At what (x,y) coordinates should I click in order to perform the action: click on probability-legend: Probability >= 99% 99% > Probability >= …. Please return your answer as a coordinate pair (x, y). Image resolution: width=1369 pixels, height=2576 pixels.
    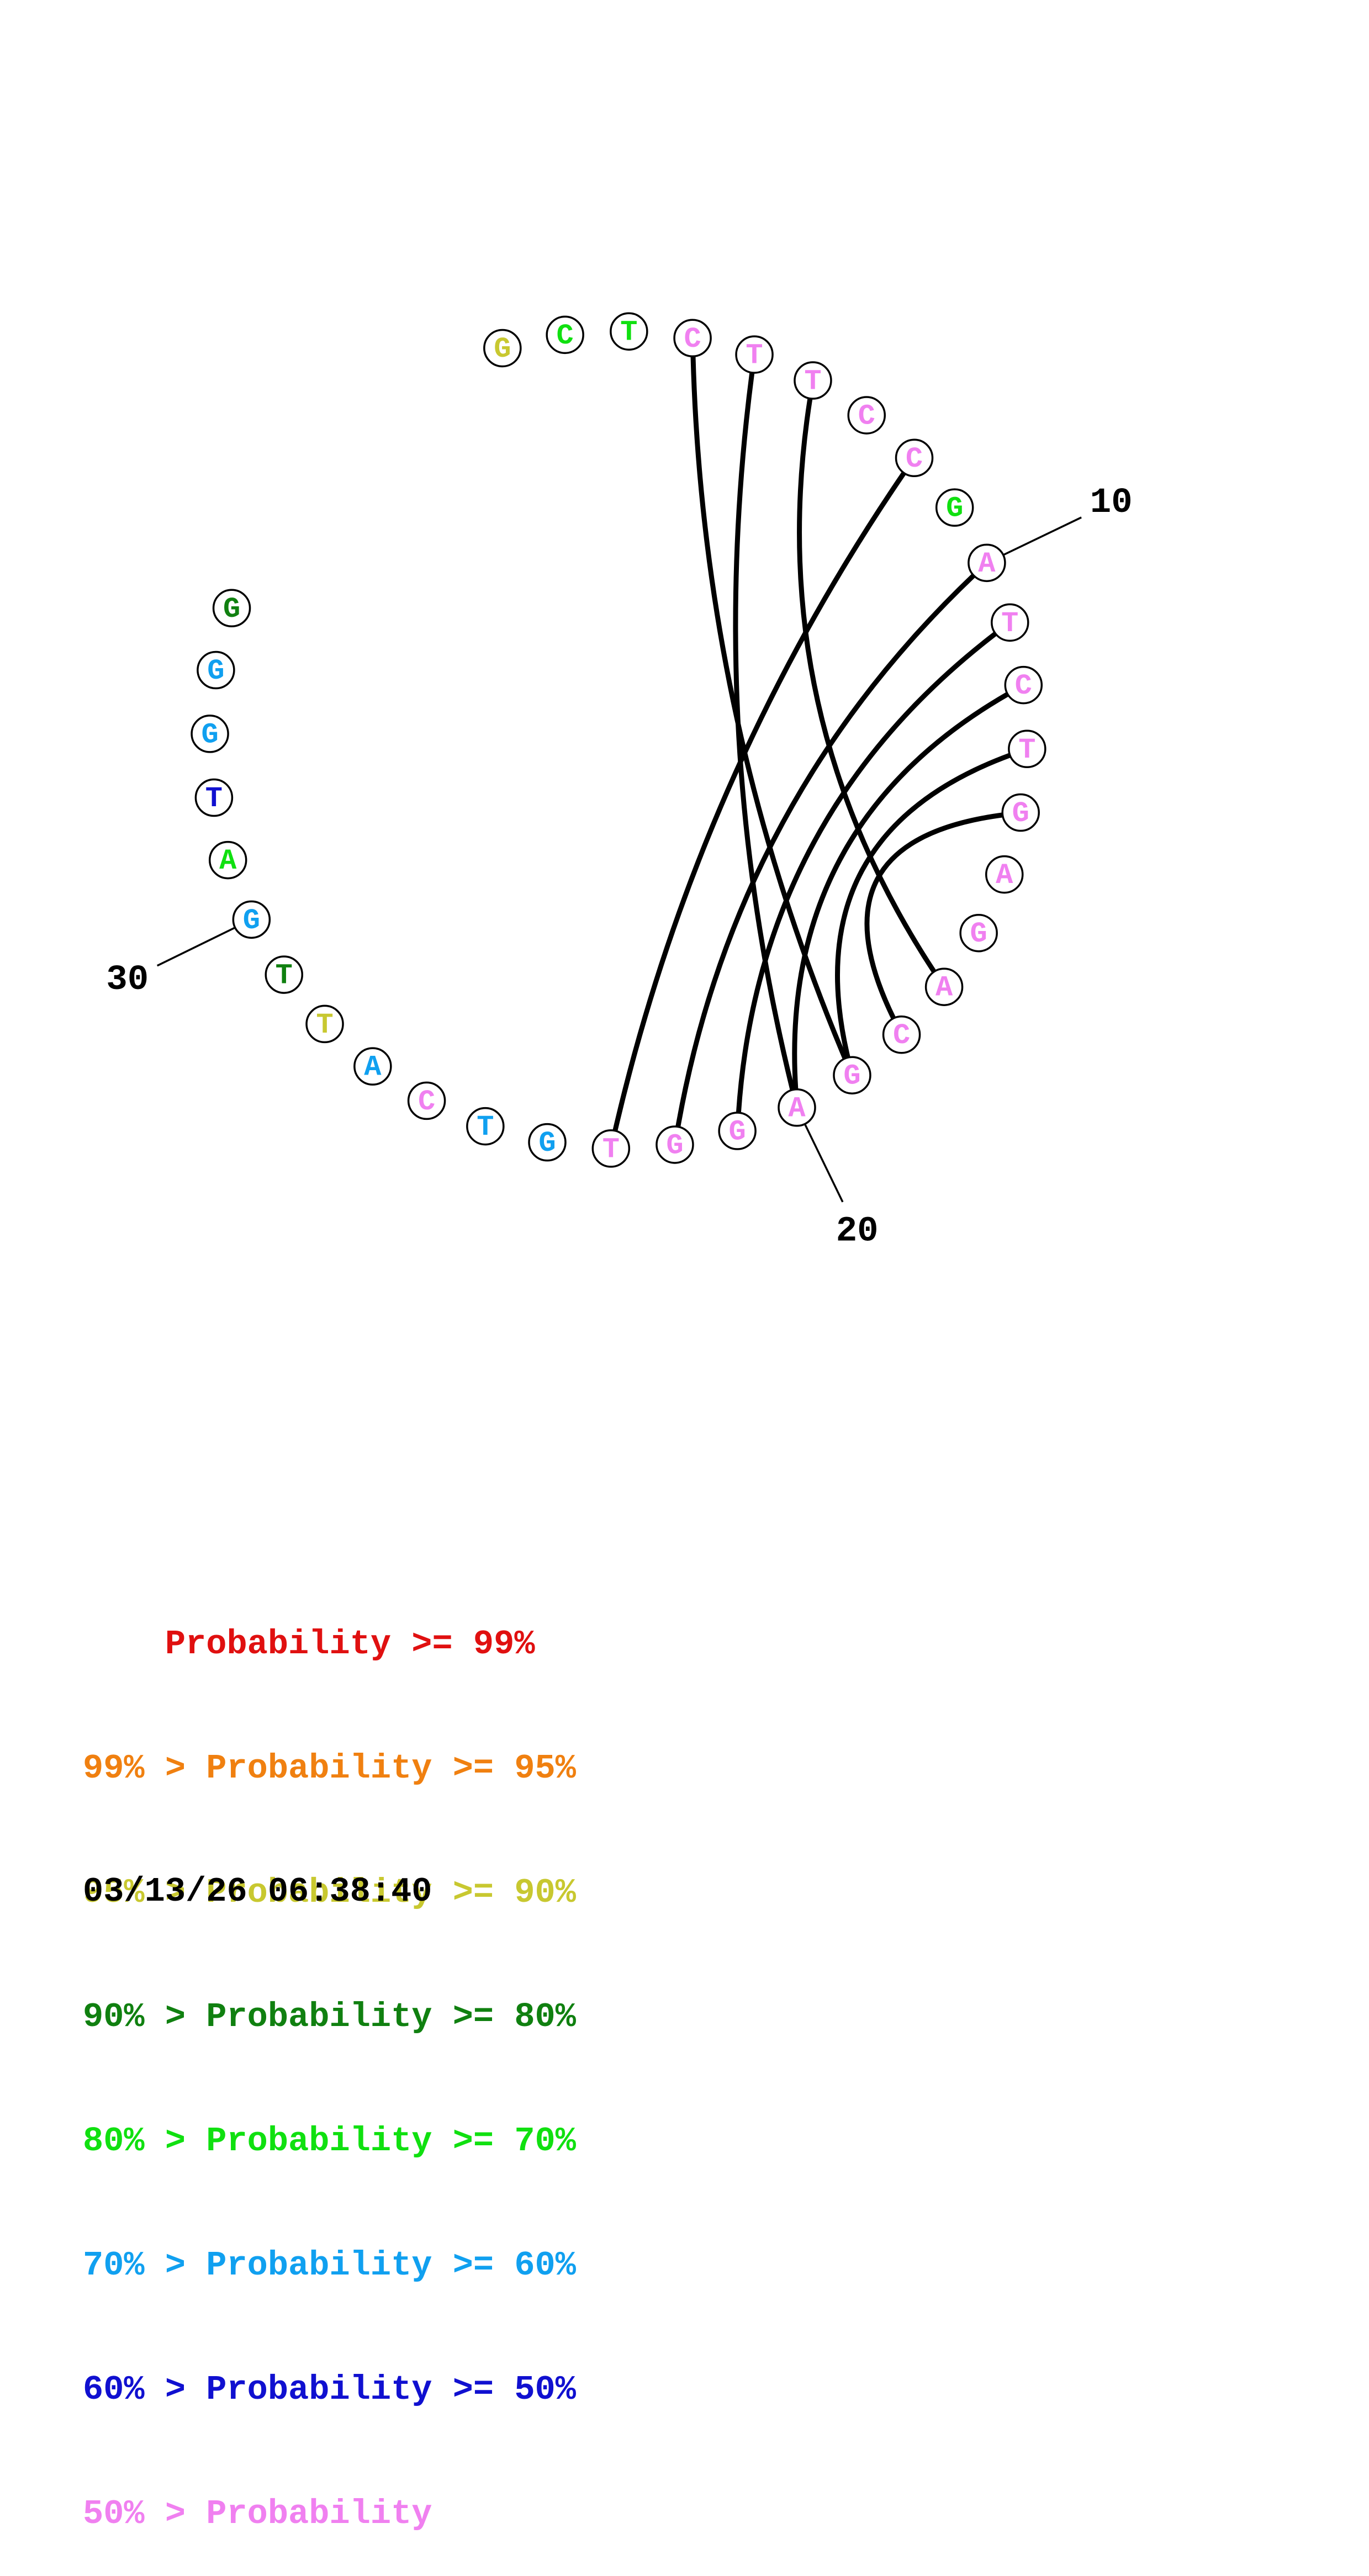
    Looking at the image, I should click on (330, 2058).